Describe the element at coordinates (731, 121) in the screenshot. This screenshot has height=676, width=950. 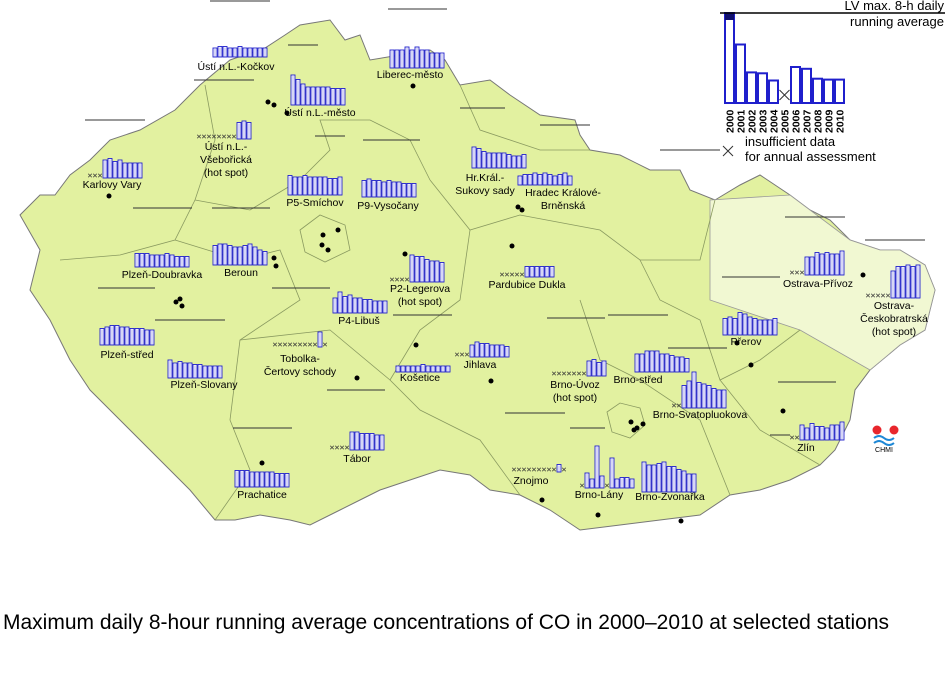
I see `legend-year: 2000` at that location.